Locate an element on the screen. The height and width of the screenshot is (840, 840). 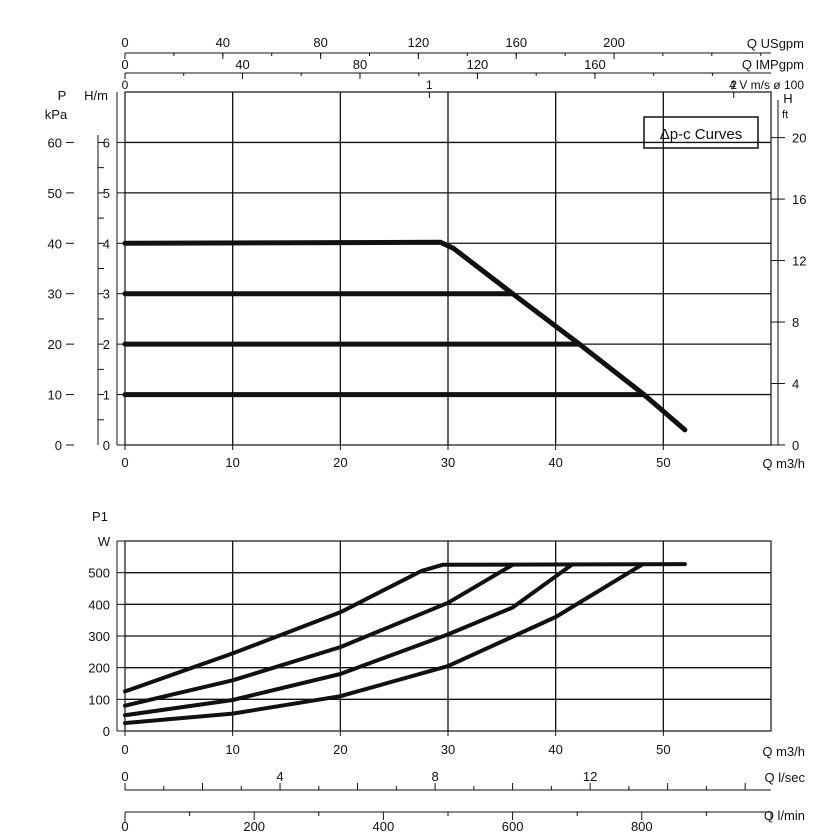
power-tick-label-4: 400 is located at coordinates (99, 604).